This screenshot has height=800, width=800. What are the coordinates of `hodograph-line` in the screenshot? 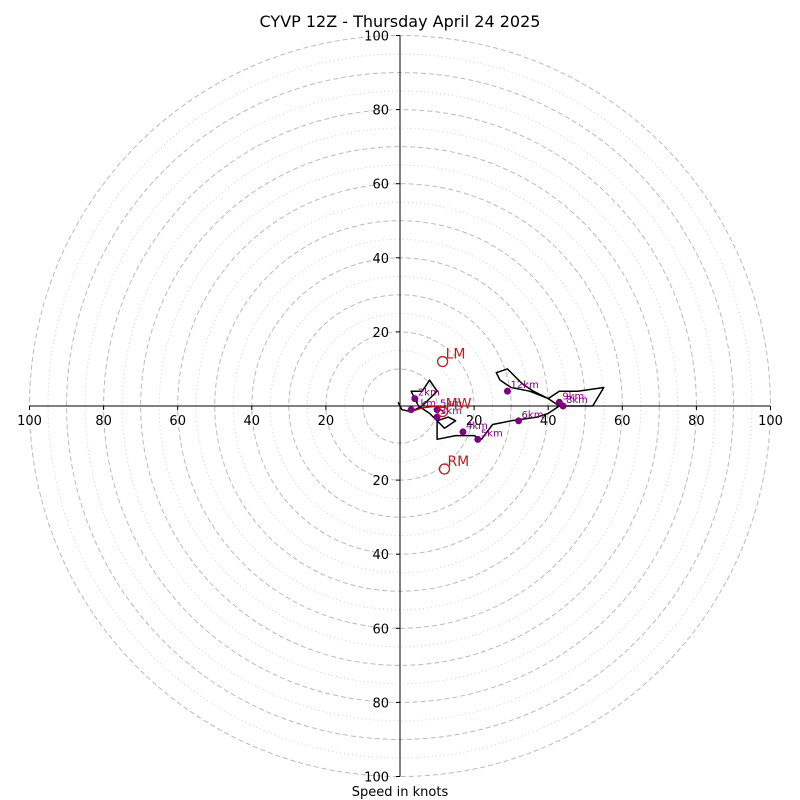 It's located at (501, 404).